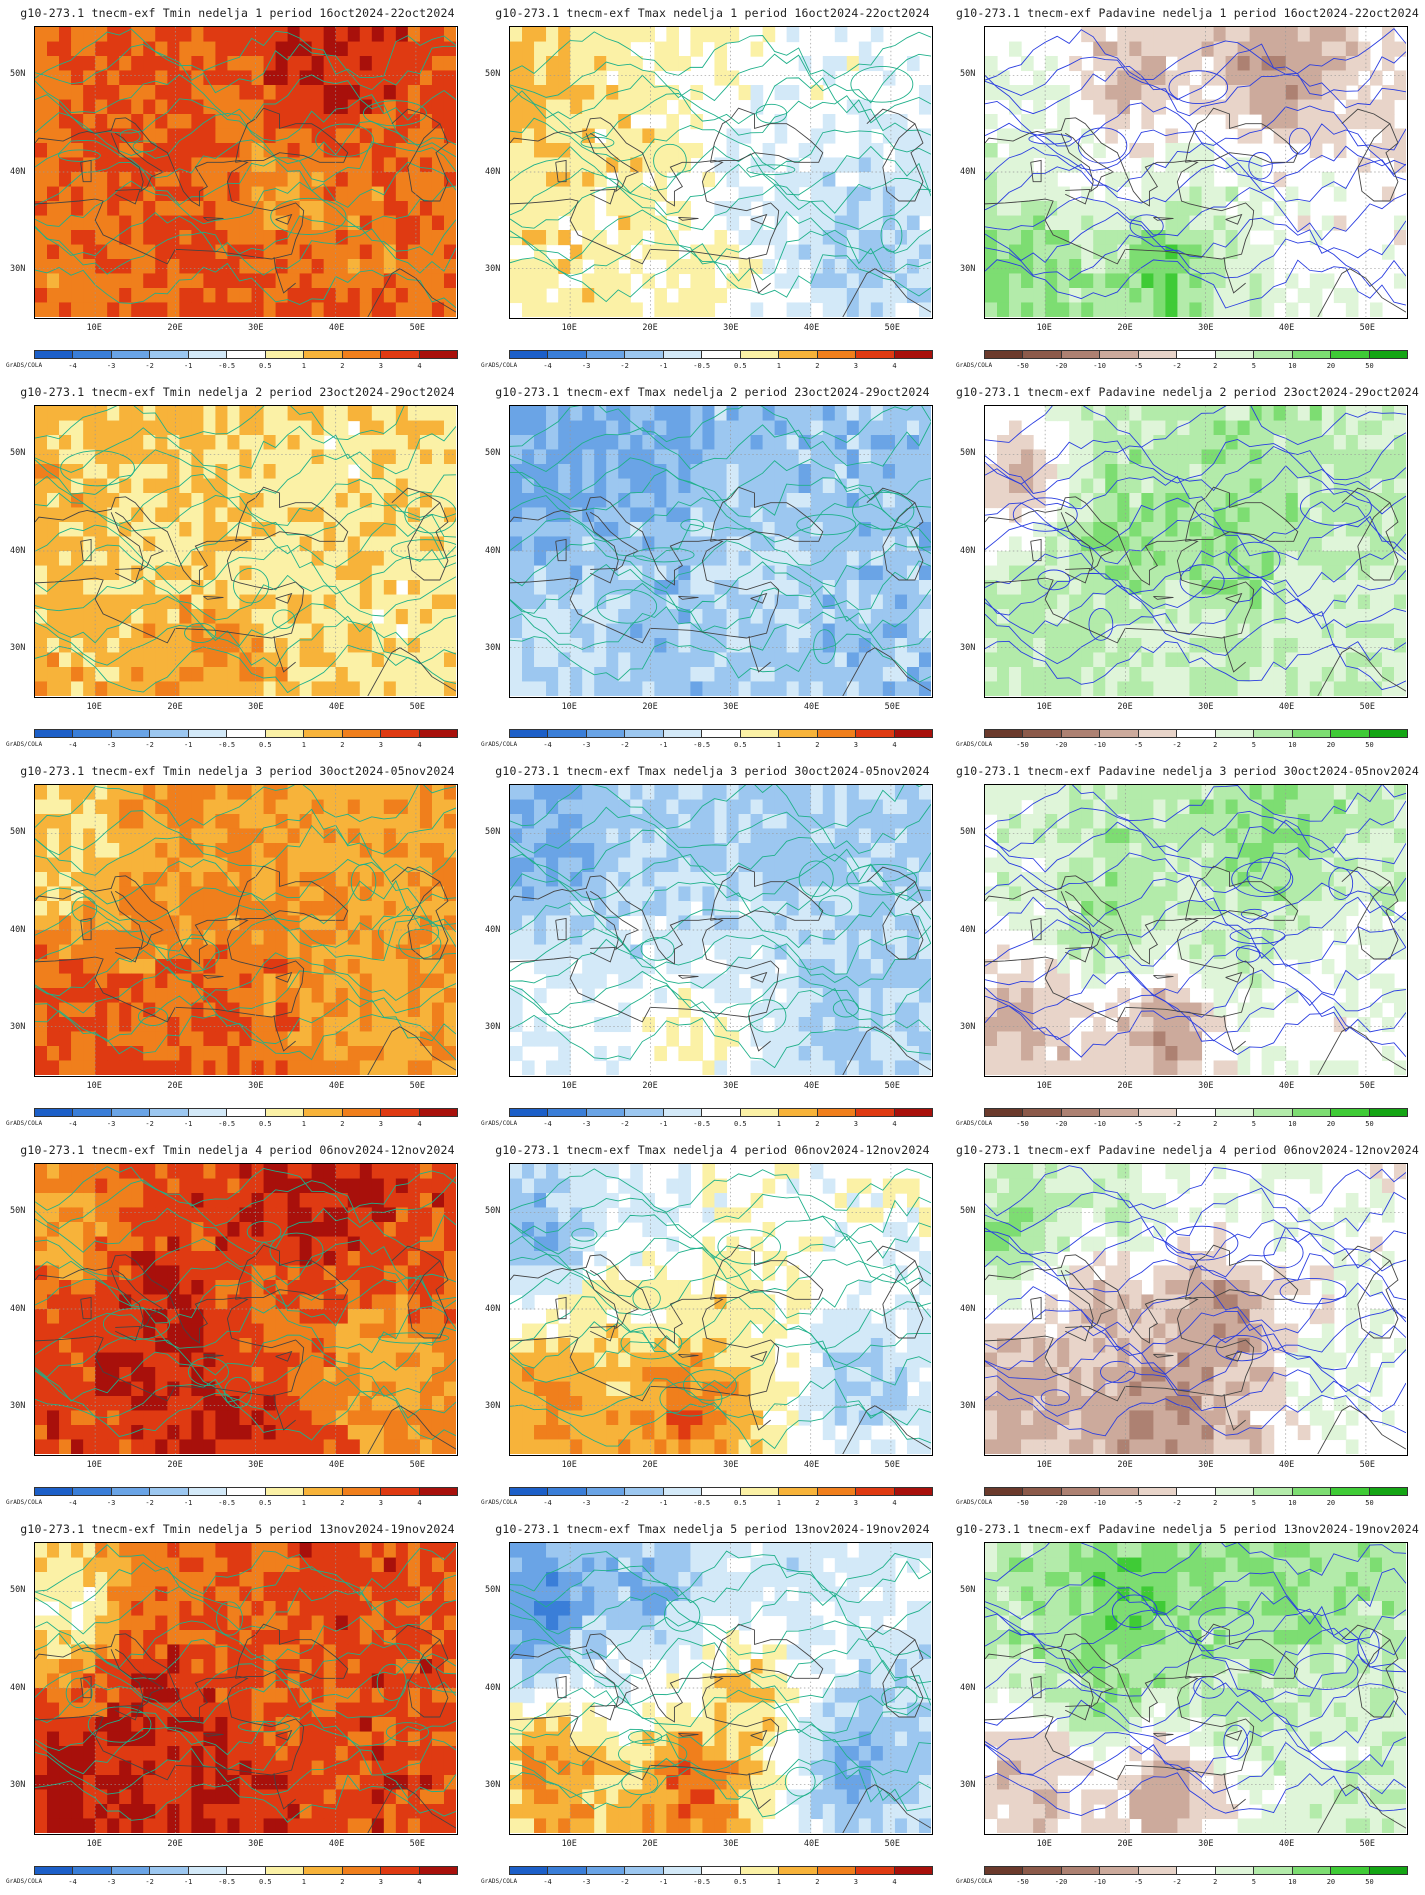 This screenshot has height=1895, width=1425. What do you see at coordinates (1022, 1124) in the screenshot?
I see `color-bar-tick-label: -50` at bounding box center [1022, 1124].